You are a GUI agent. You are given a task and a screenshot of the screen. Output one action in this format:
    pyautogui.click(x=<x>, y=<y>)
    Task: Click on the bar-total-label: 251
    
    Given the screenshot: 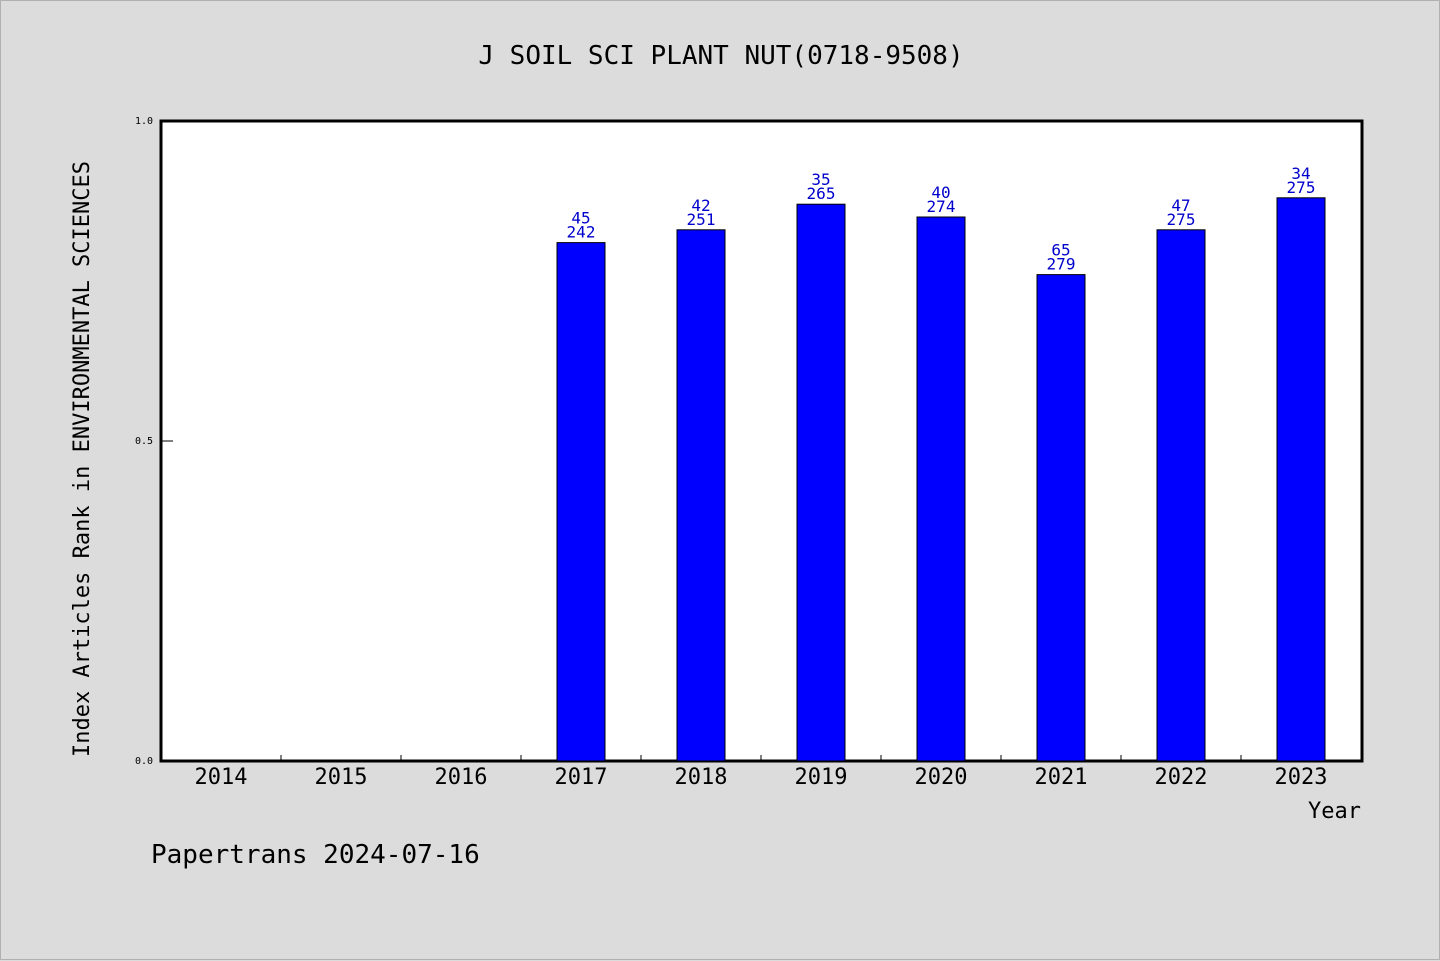 What is the action you would take?
    pyautogui.click(x=701, y=219)
    